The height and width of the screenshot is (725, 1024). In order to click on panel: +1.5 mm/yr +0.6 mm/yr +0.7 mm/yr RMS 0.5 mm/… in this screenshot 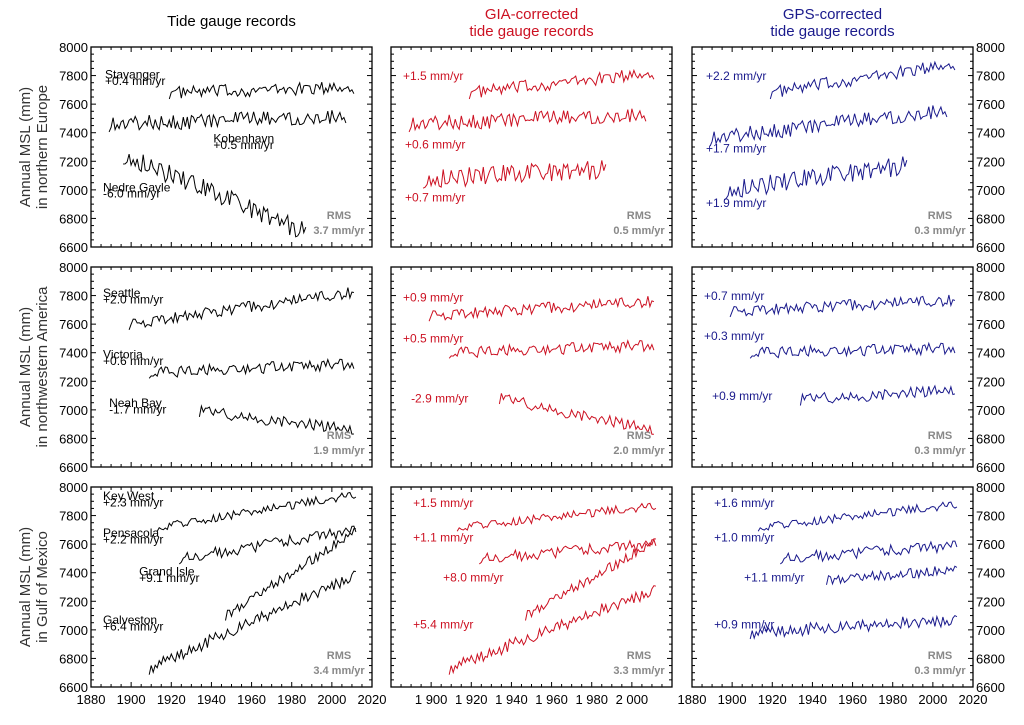, I will do `click(531, 147)`.